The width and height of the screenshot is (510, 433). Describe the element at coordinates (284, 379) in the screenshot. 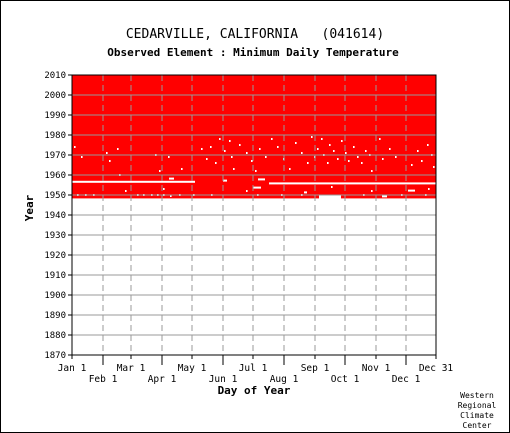

I see `x-tick-label-aug-1: Aug 1` at that location.